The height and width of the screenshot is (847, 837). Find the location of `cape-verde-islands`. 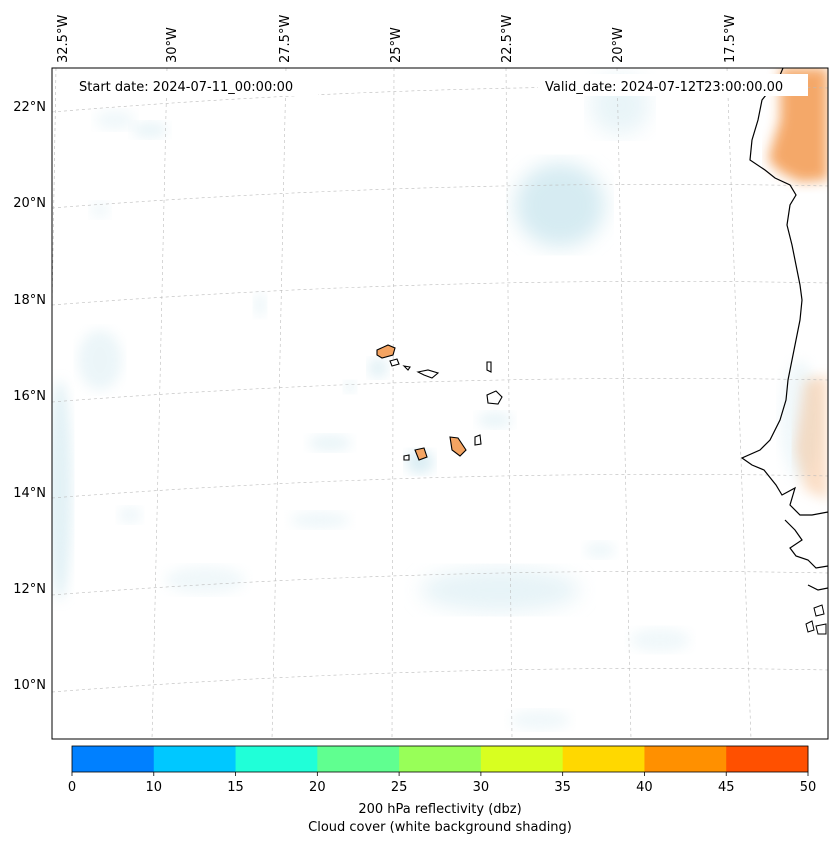

cape-verde-islands is located at coordinates (439, 402).